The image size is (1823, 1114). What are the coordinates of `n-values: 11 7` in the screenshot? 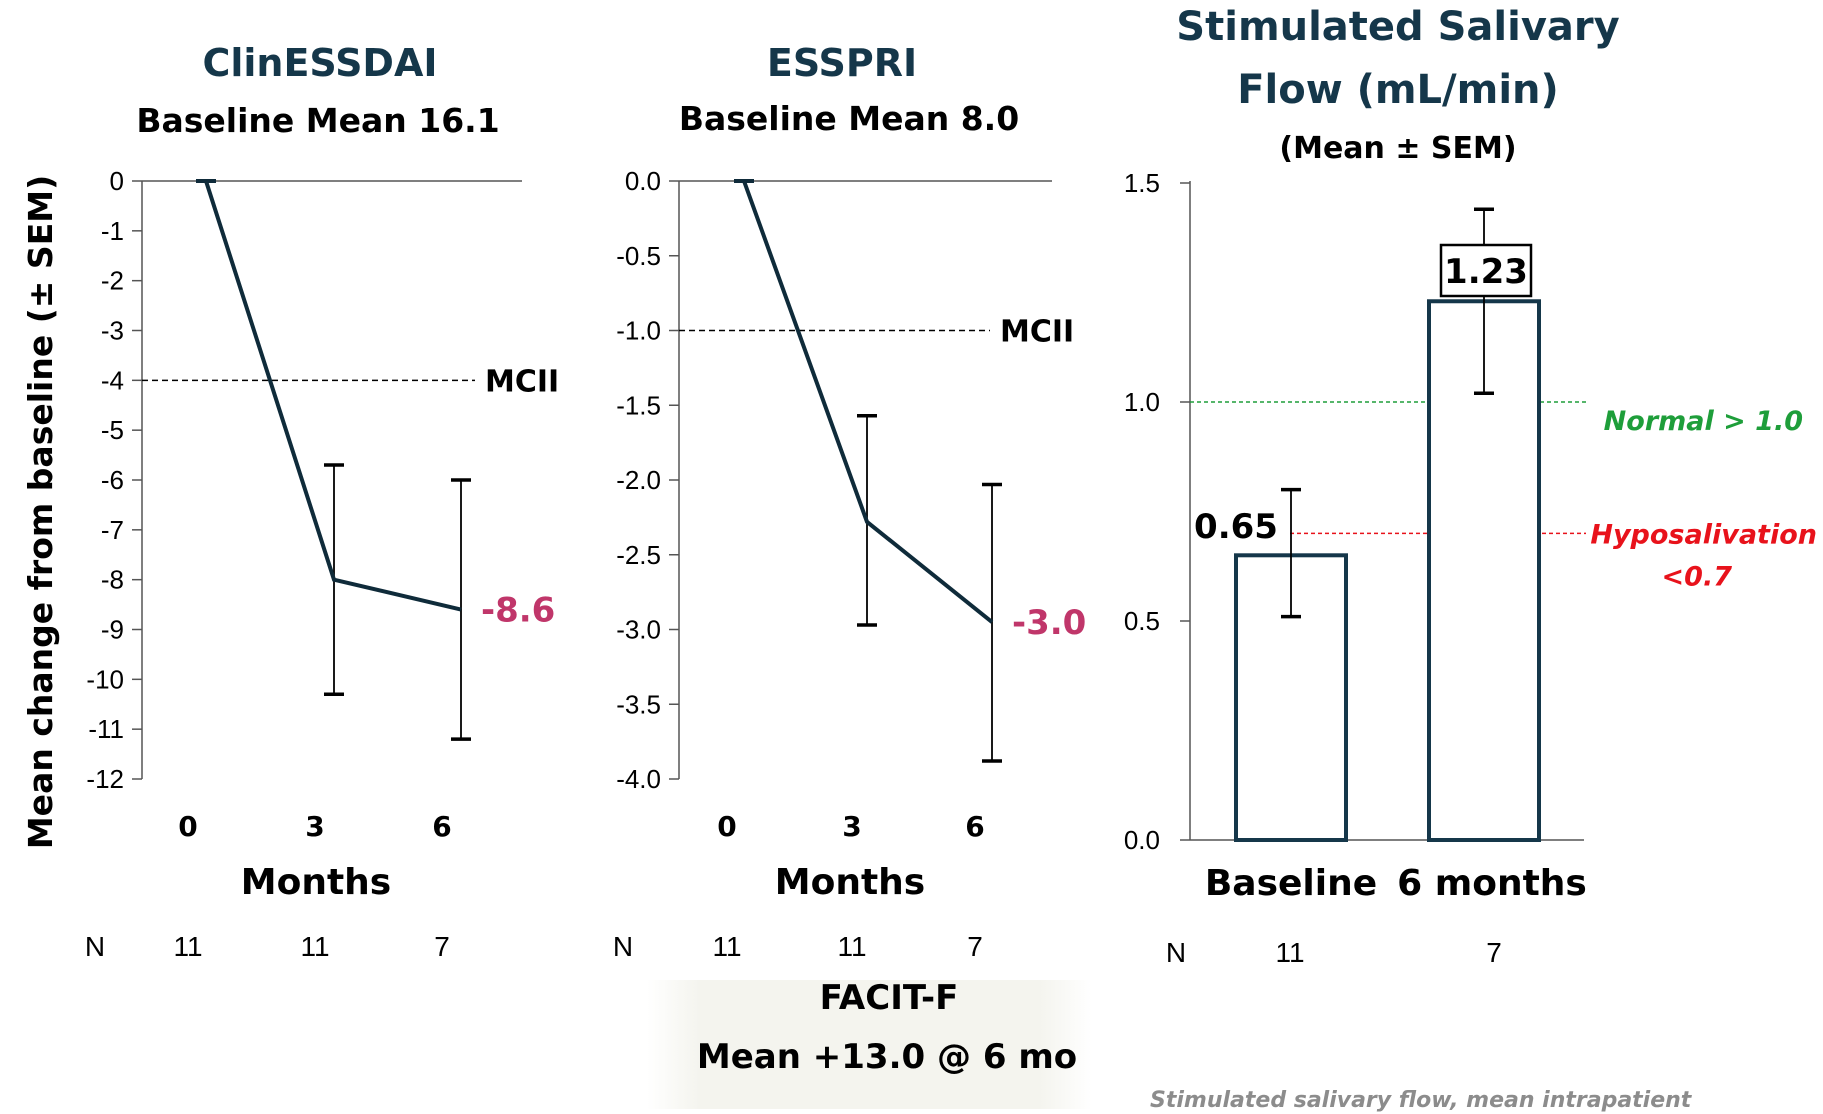 It's located at (1388, 952).